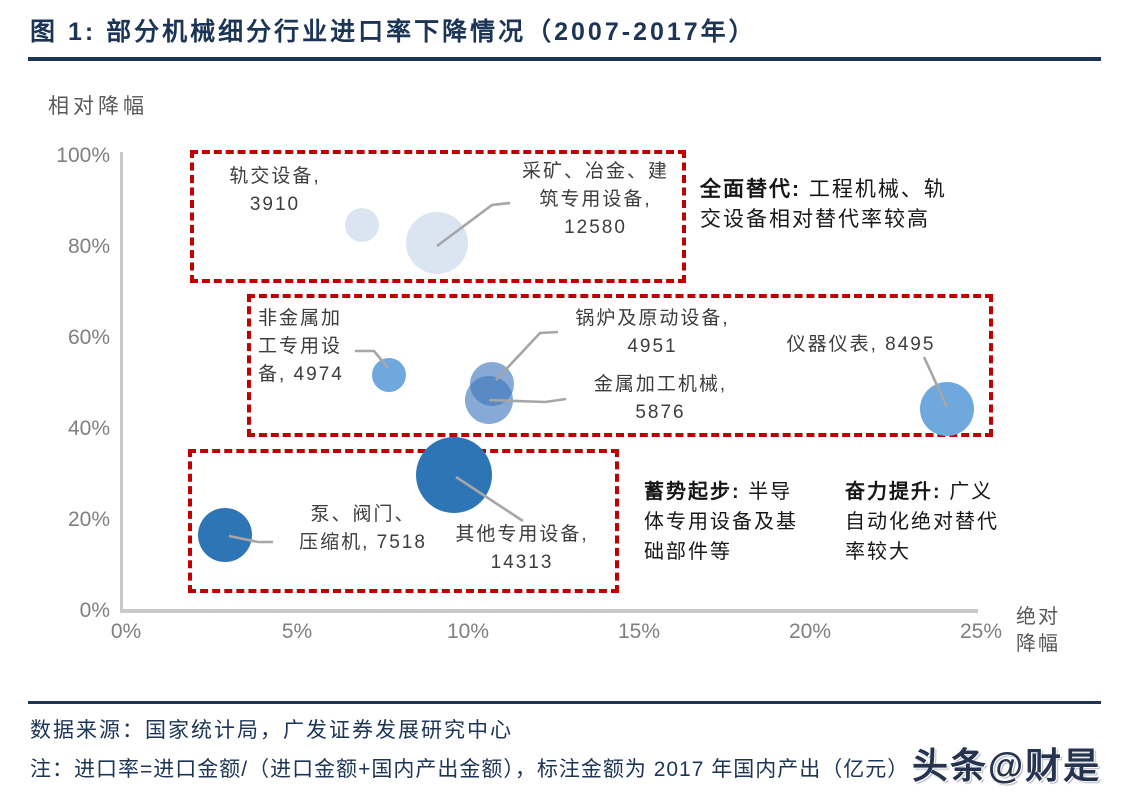  What do you see at coordinates (620, 365) in the screenshot?
I see `group-box-middle` at bounding box center [620, 365].